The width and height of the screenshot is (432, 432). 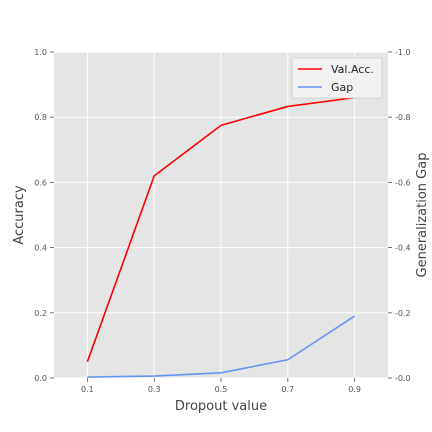 I want to click on y-right-tick-label: -0.0, so click(x=403, y=378).